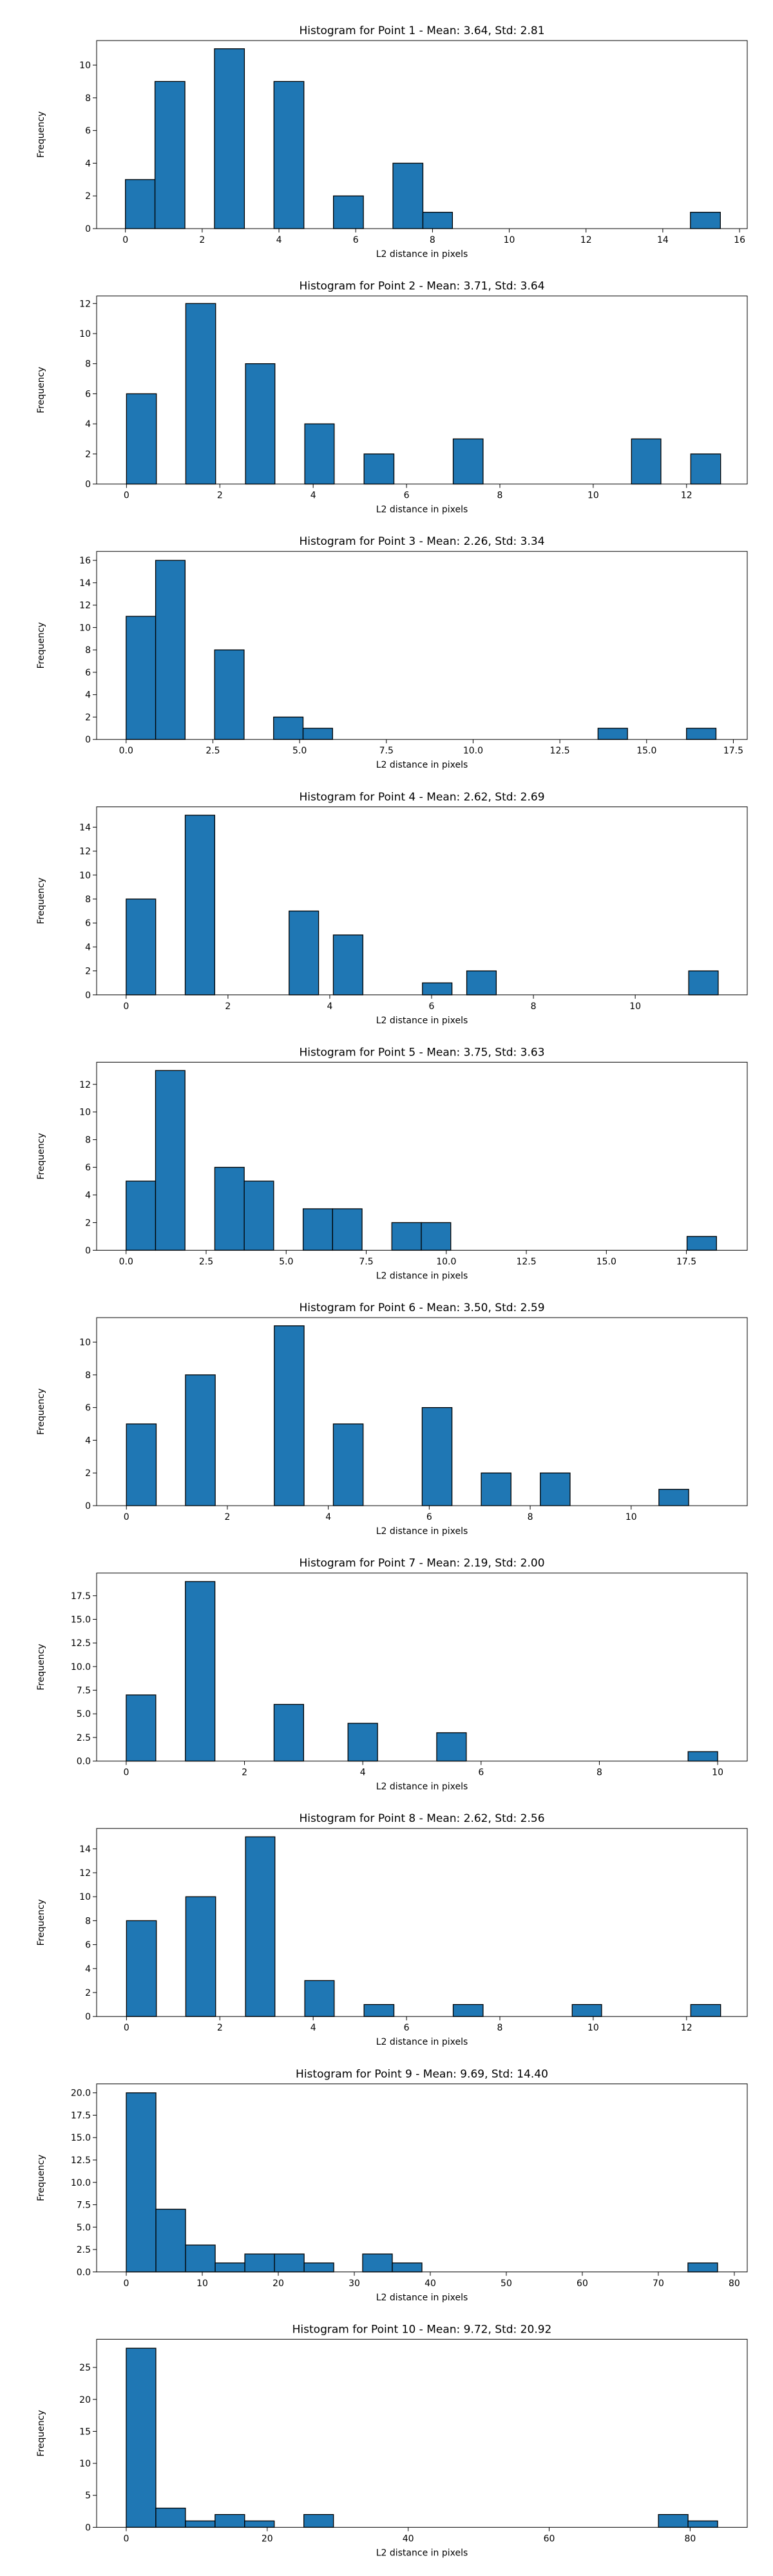 The image size is (773, 2576). I want to click on x-tick-label: 7.5, so click(386, 751).